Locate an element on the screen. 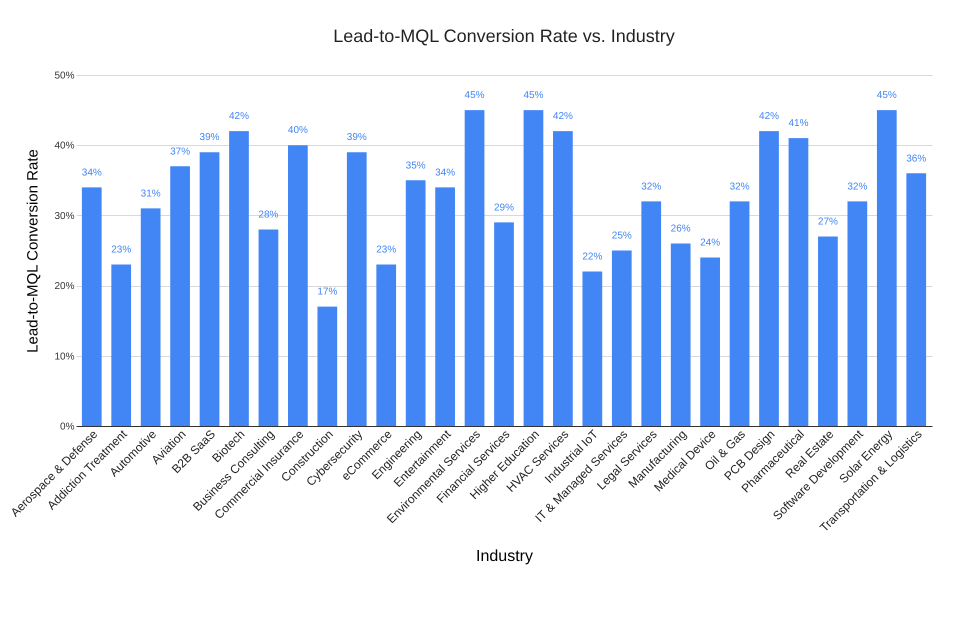 This screenshot has height=634, width=960. data-label: 29% is located at coordinates (504, 208).